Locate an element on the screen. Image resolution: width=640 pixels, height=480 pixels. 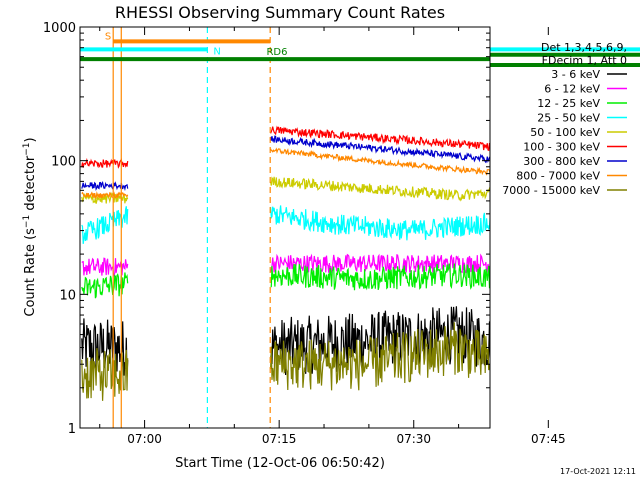
legend-label: 6 - 12 keV is located at coordinates (572, 89).